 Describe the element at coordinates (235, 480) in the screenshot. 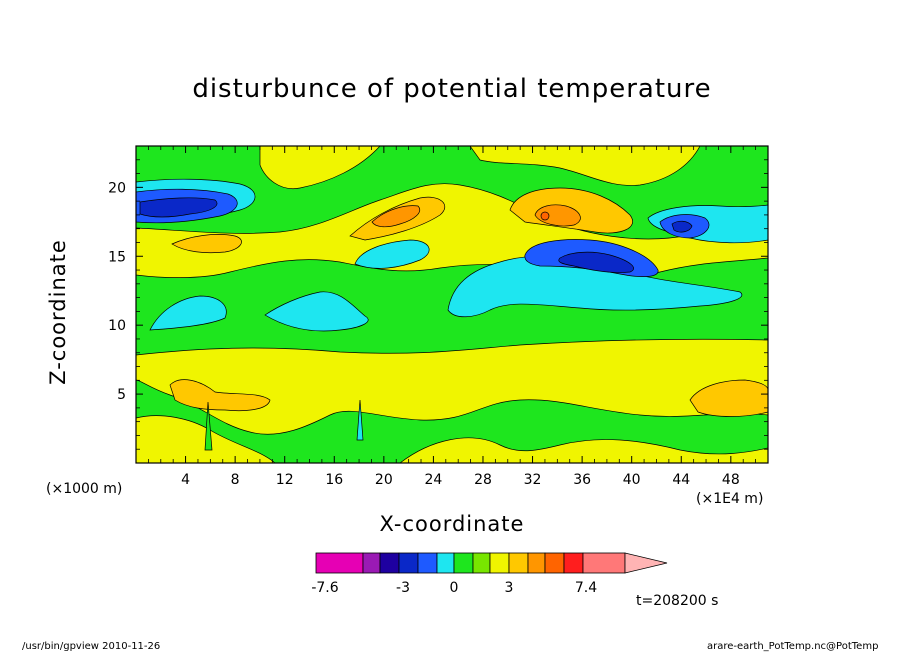

I see `x-tick-label: 8` at that location.